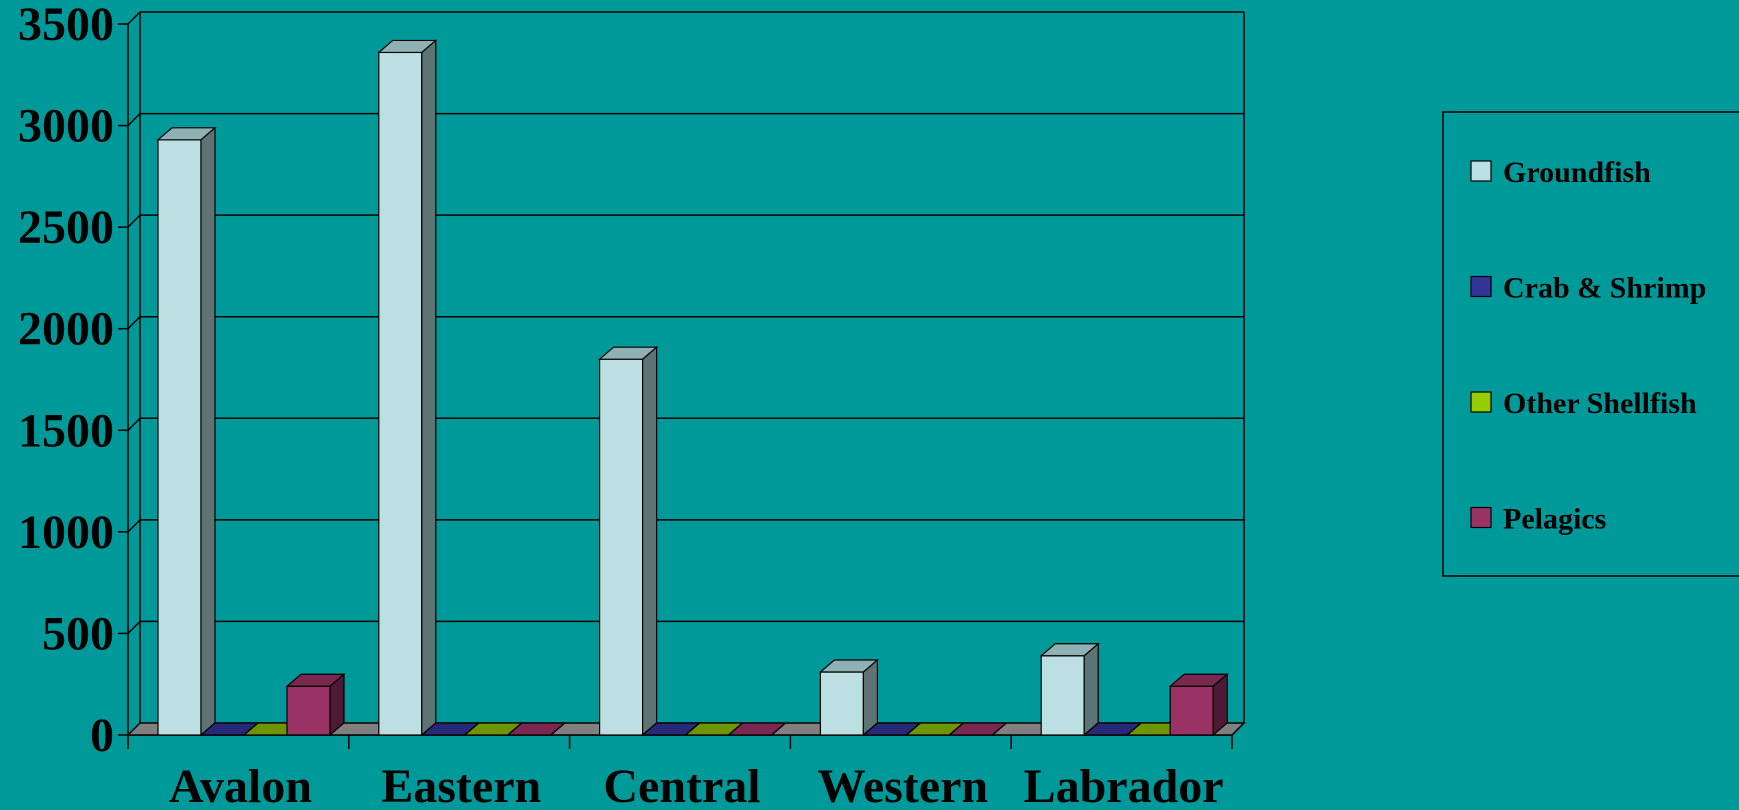 Image resolution: width=1739 pixels, height=810 pixels. I want to click on y-tick-label: 3000, so click(66, 126).